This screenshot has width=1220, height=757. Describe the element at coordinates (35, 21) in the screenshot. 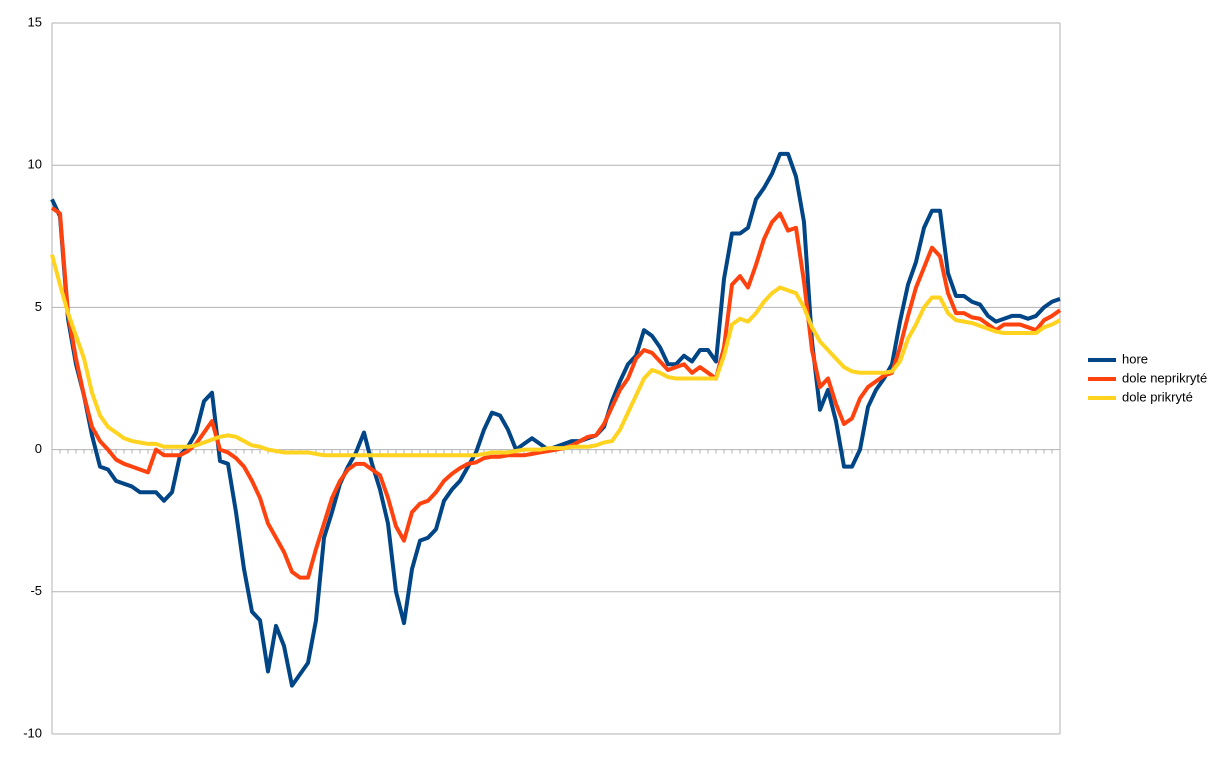

I see `y-tick-label: 15` at that location.